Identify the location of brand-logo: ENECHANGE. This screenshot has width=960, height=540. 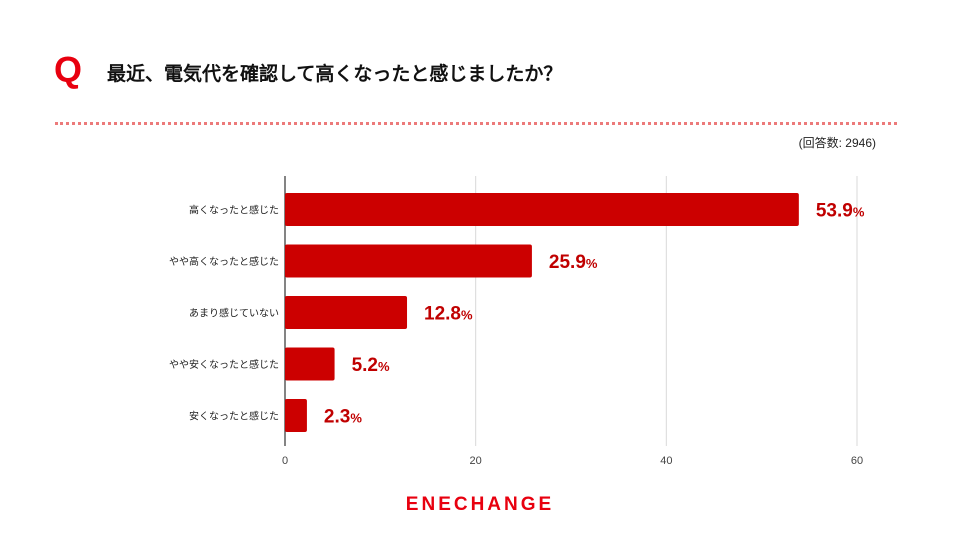
(480, 504).